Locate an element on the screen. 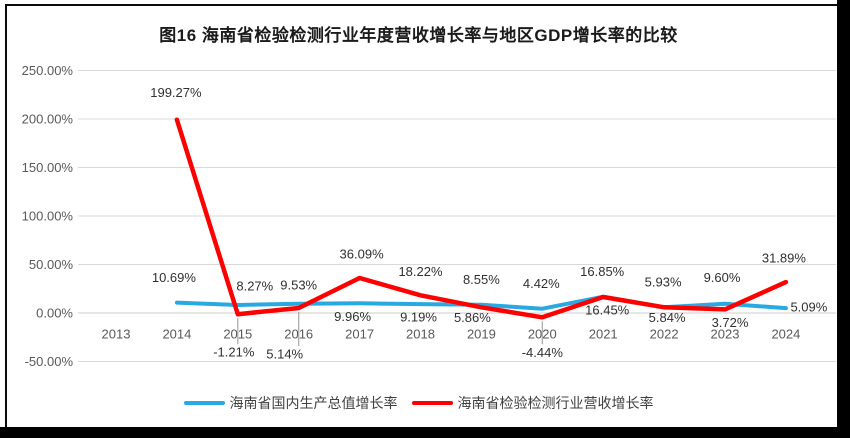 This screenshot has width=850, height=438. x-axis-year-label: 2017 is located at coordinates (359, 334).